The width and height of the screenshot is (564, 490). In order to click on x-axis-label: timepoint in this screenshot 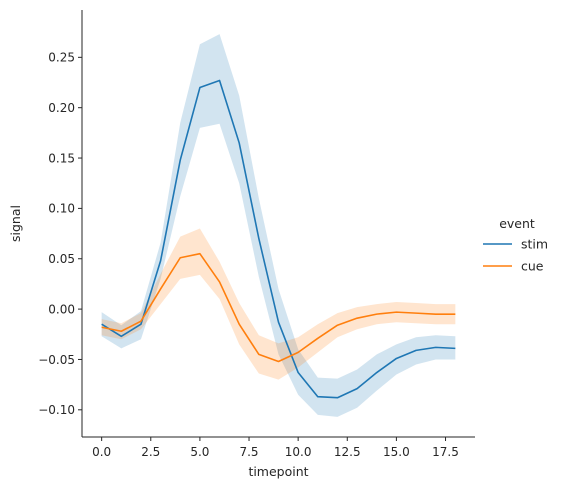, I will do `click(278, 471)`.